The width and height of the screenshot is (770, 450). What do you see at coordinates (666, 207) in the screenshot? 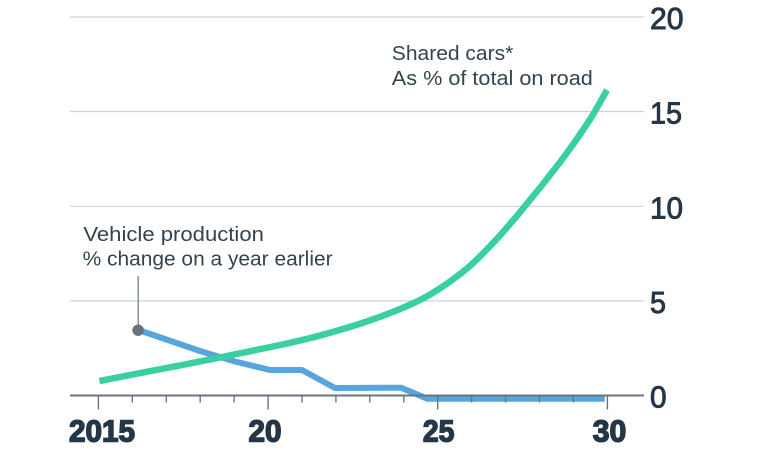
I see `svg-text: 10` at bounding box center [666, 207].